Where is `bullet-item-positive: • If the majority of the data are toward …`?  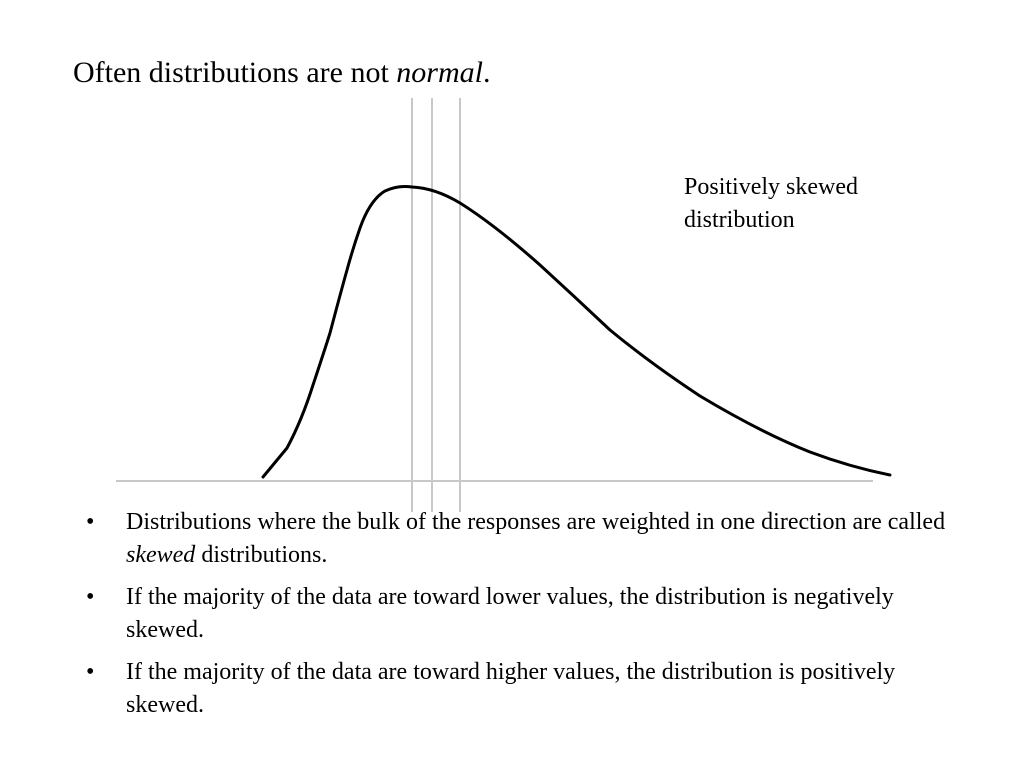 bullet-item-positive: • If the majority of the data are toward … is located at coordinates (516, 689).